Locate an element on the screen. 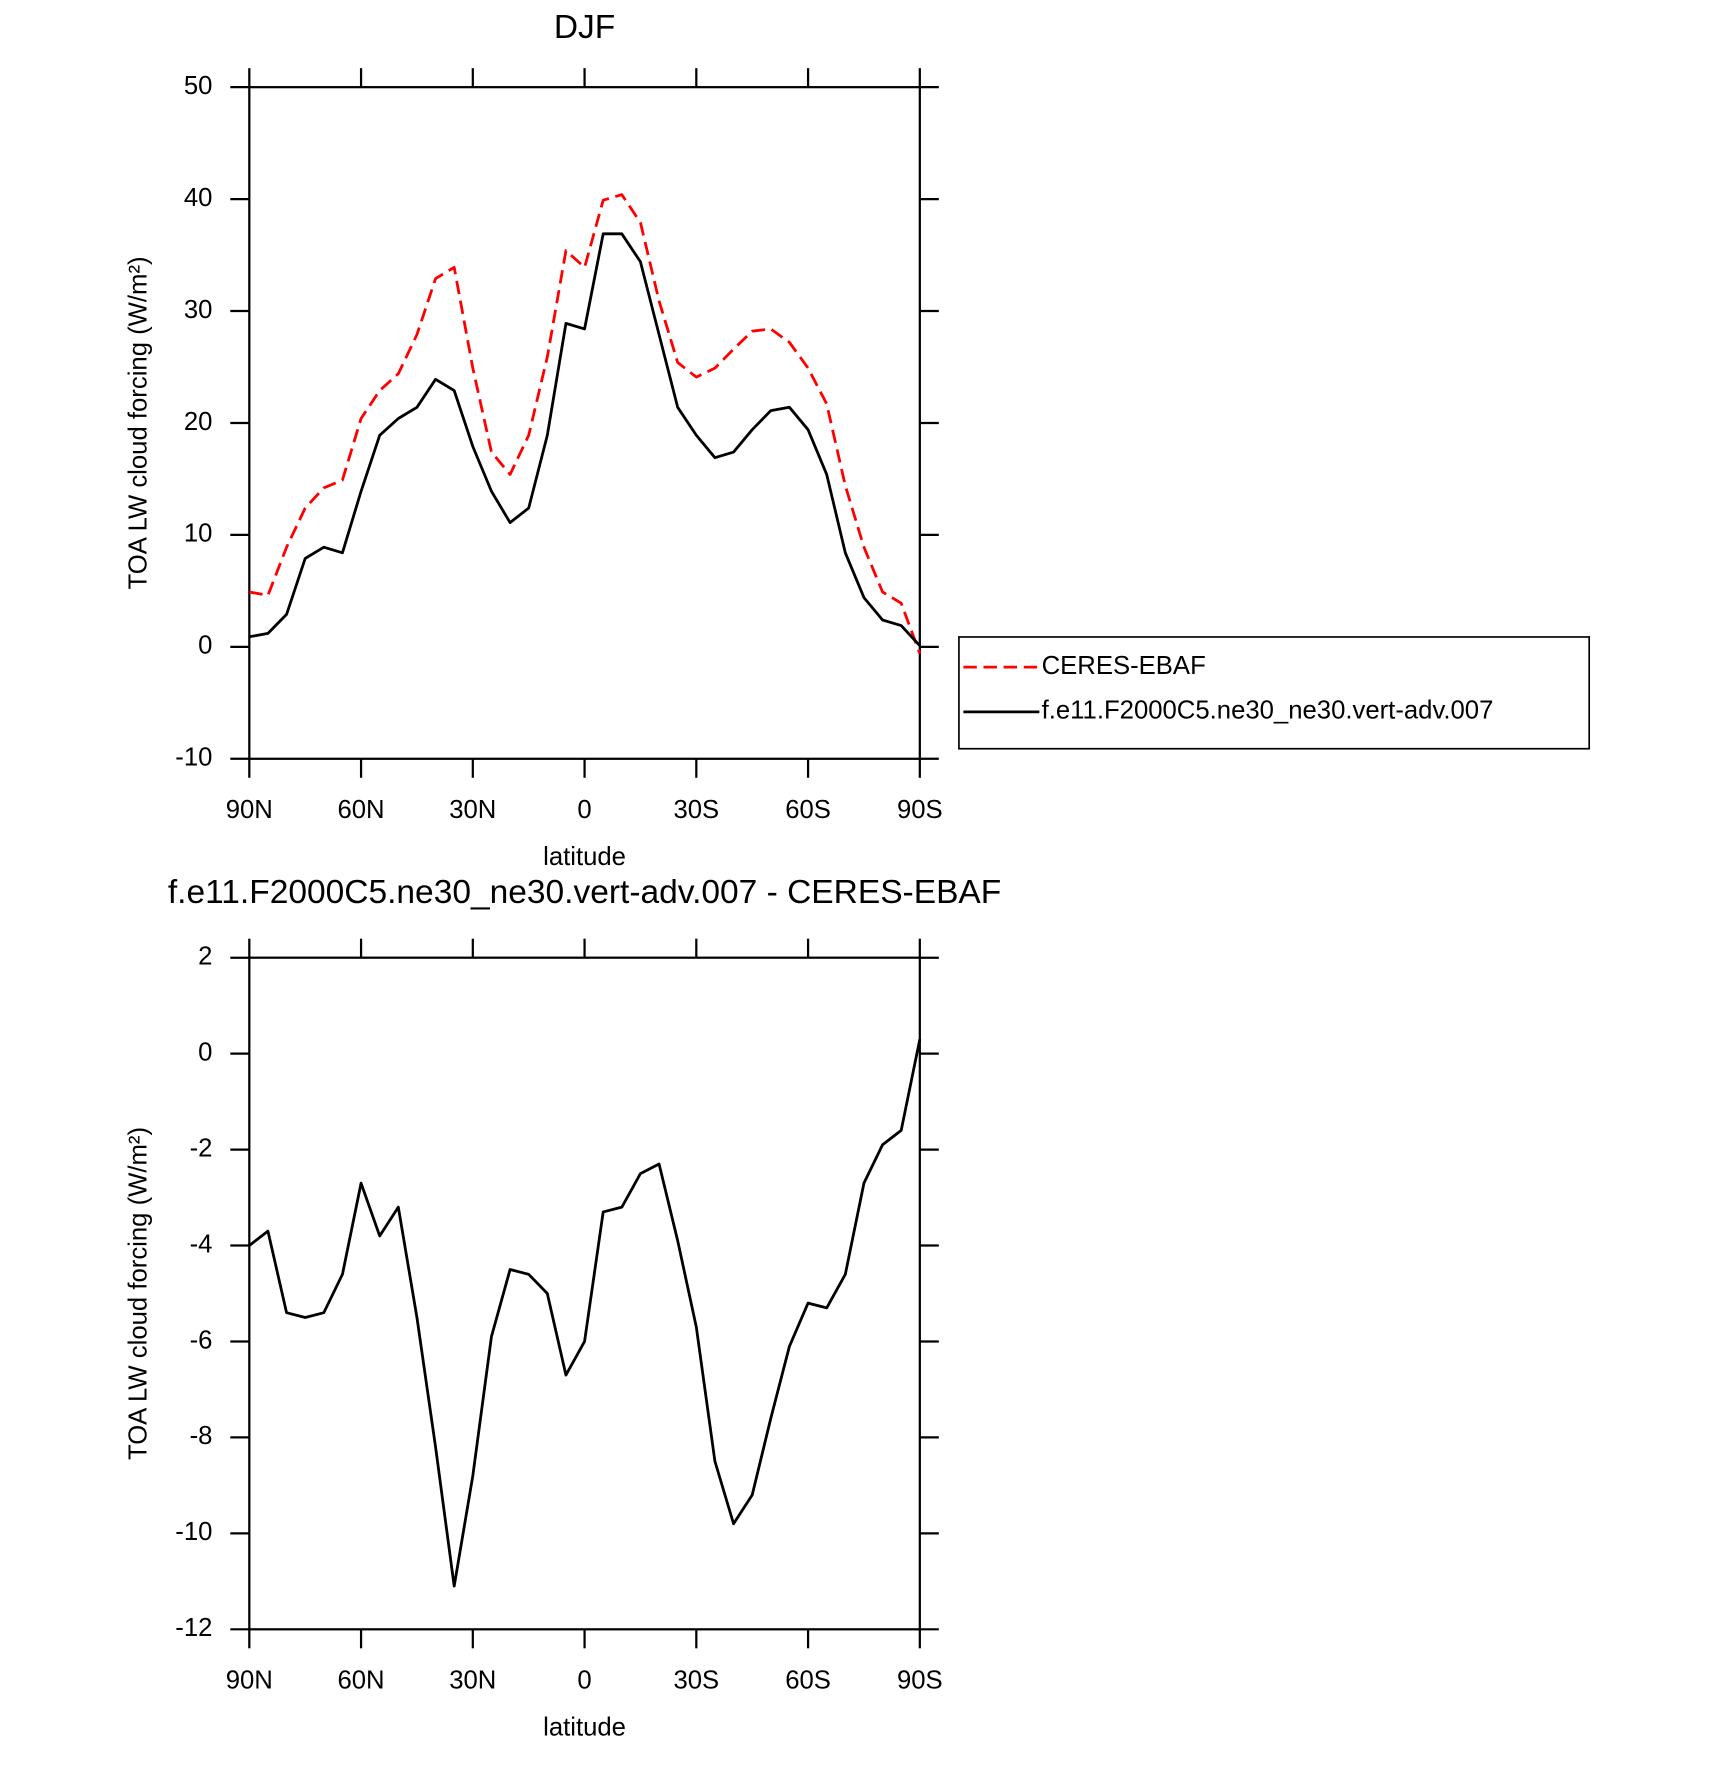  legend-label: CERES-EBAF is located at coordinates (1124, 666).